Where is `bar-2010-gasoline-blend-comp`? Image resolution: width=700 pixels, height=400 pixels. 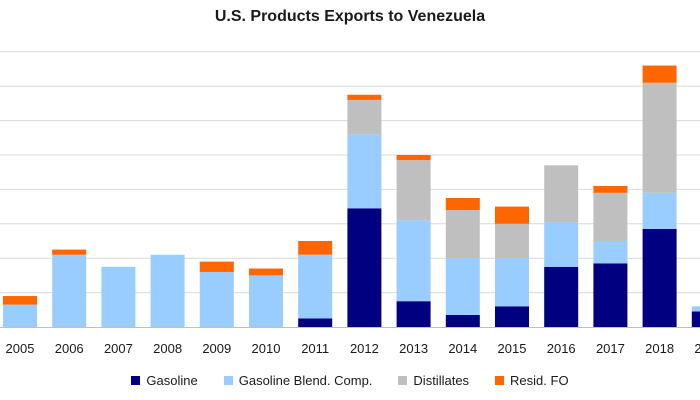 bar-2010-gasoline-blend-comp is located at coordinates (266, 301).